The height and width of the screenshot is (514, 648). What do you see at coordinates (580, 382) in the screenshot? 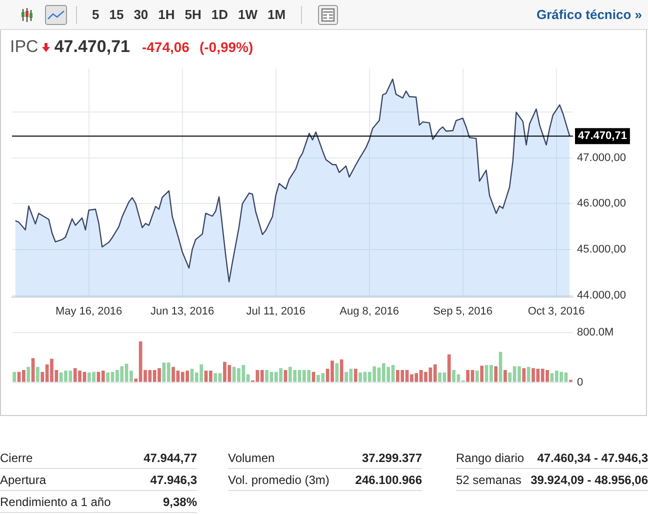
I see `y-tick-label: 0` at bounding box center [580, 382].